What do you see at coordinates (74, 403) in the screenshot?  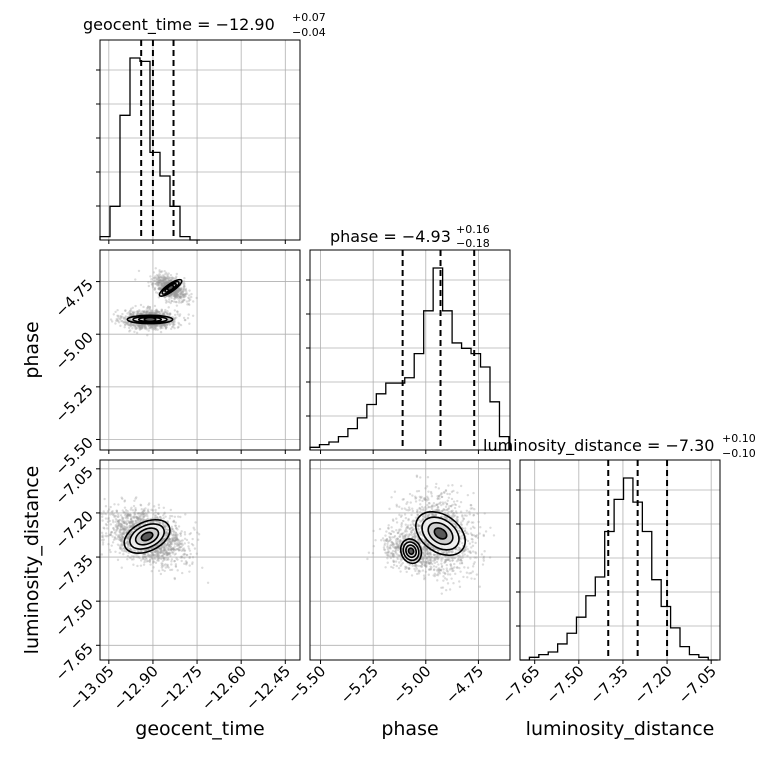 I see `y-tick-label-phase-1: −5.25` at bounding box center [74, 403].